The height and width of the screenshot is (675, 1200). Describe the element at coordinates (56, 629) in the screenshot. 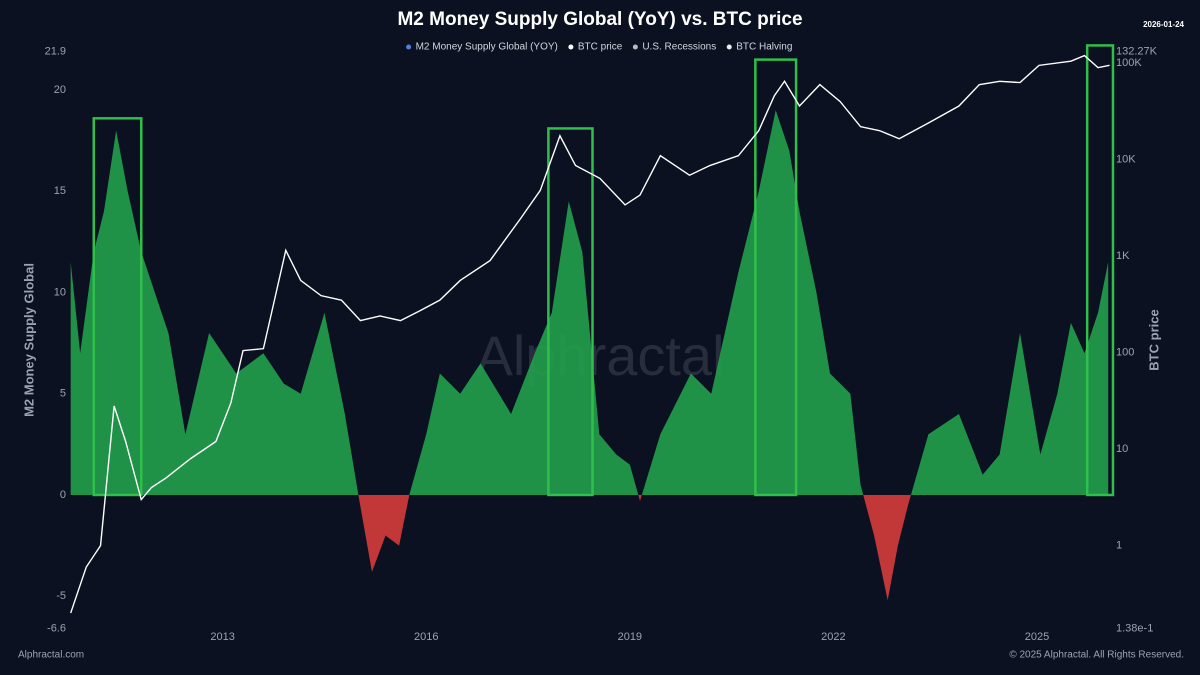

I see `y-tick-label: -6.6` at that location.